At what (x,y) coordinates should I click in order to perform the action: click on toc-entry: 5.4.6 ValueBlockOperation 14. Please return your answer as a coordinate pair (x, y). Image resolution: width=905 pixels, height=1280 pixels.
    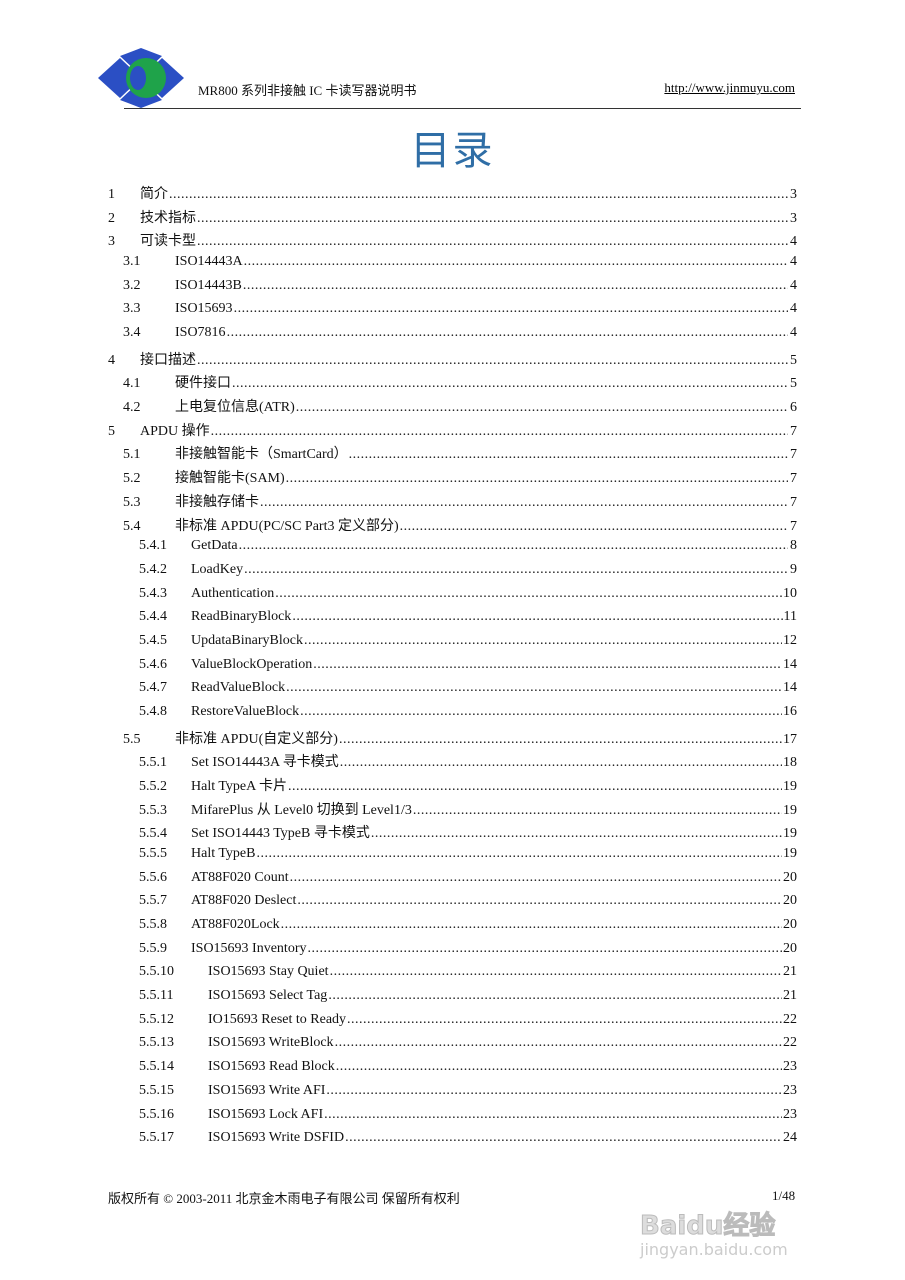
    Looking at the image, I should click on (468, 668).